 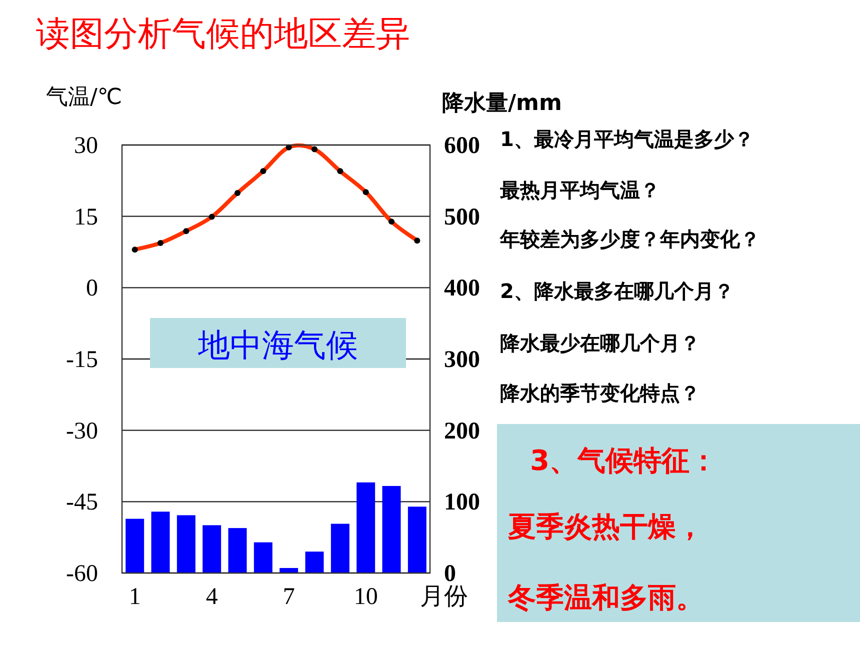 What do you see at coordinates (288, 597) in the screenshot?
I see `x-tick-label: 7` at bounding box center [288, 597].